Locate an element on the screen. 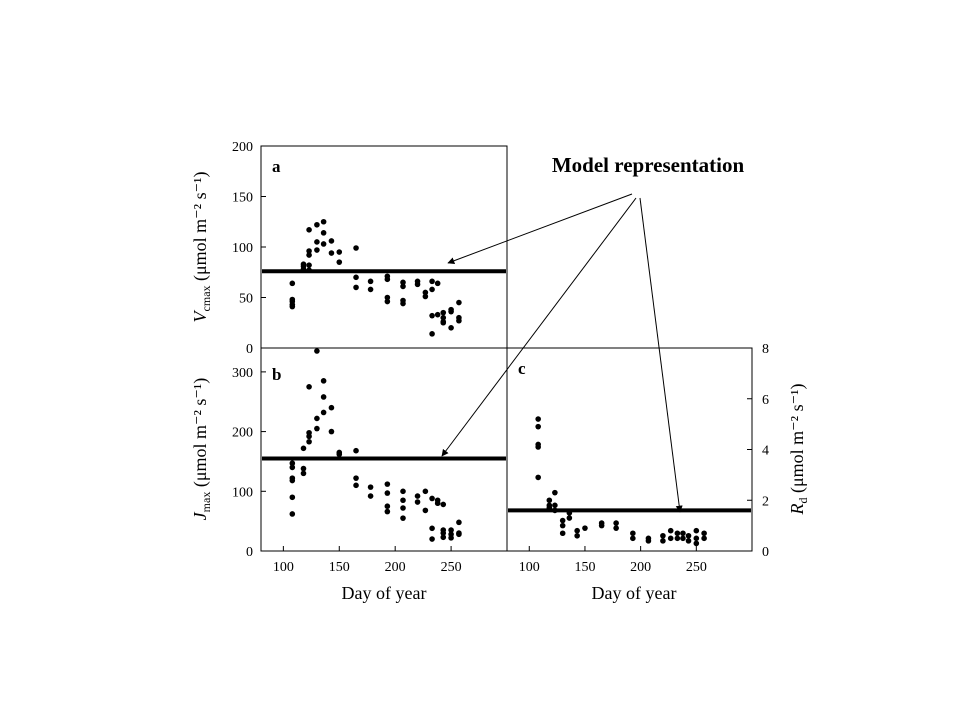 This screenshot has width=960, height=720. panel-b-x-tick-label: 150 is located at coordinates (339, 567).